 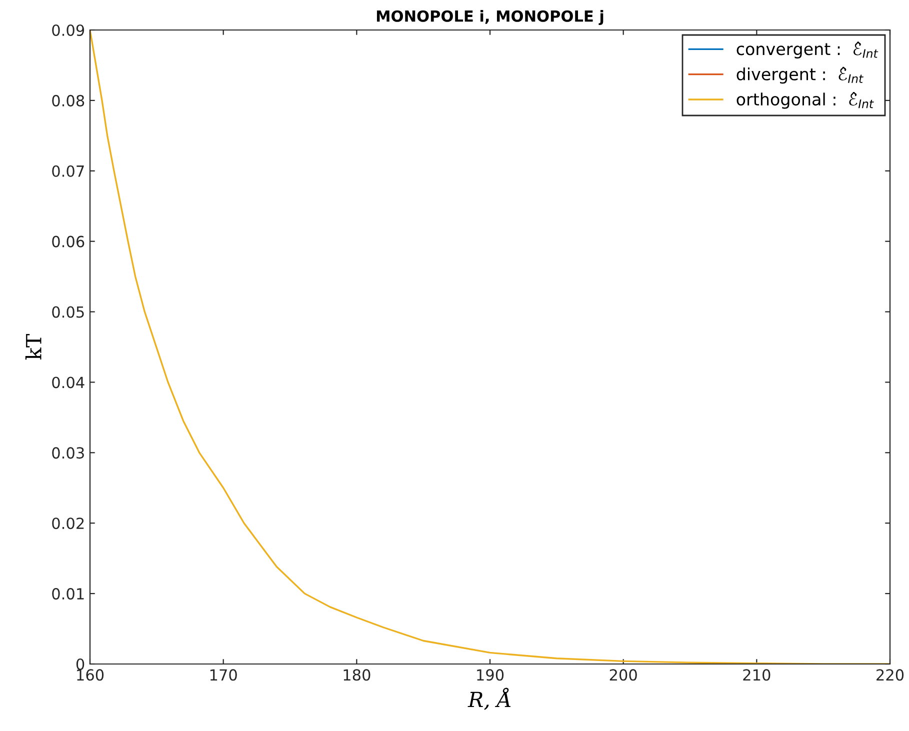 I want to click on x-tick-label: 200, so click(x=623, y=675).